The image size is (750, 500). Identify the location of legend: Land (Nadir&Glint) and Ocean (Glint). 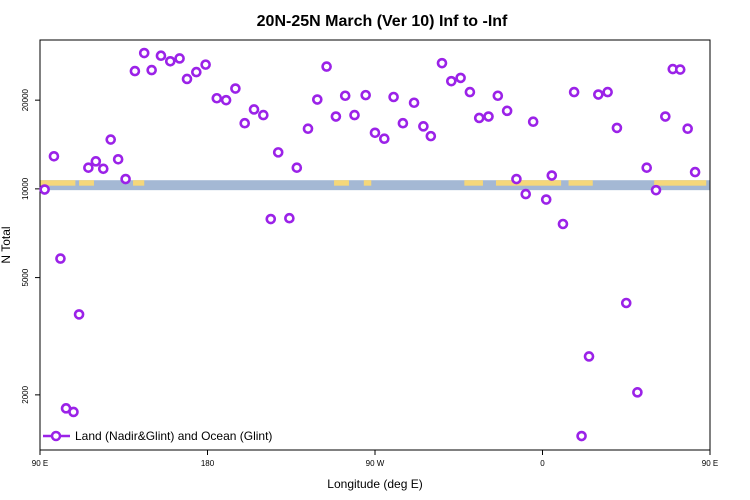
(157, 436).